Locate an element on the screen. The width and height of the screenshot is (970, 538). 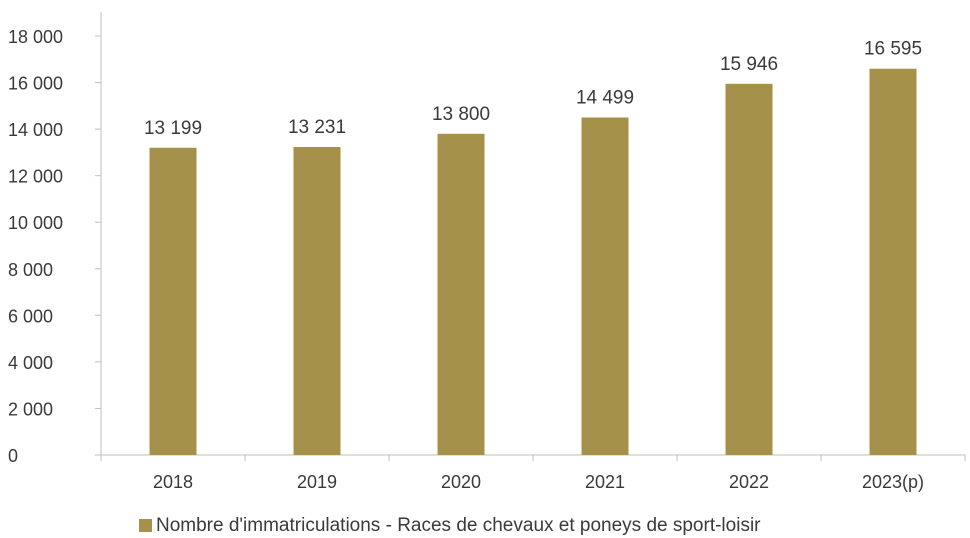
x-tick-label: 2020 is located at coordinates (461, 482).